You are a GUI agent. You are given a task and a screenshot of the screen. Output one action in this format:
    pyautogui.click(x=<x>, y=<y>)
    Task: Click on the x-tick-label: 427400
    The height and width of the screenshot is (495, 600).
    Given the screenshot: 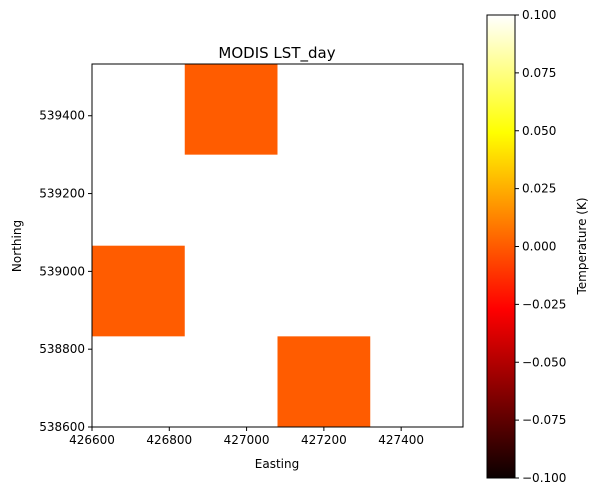 What is the action you would take?
    pyautogui.click(x=401, y=440)
    